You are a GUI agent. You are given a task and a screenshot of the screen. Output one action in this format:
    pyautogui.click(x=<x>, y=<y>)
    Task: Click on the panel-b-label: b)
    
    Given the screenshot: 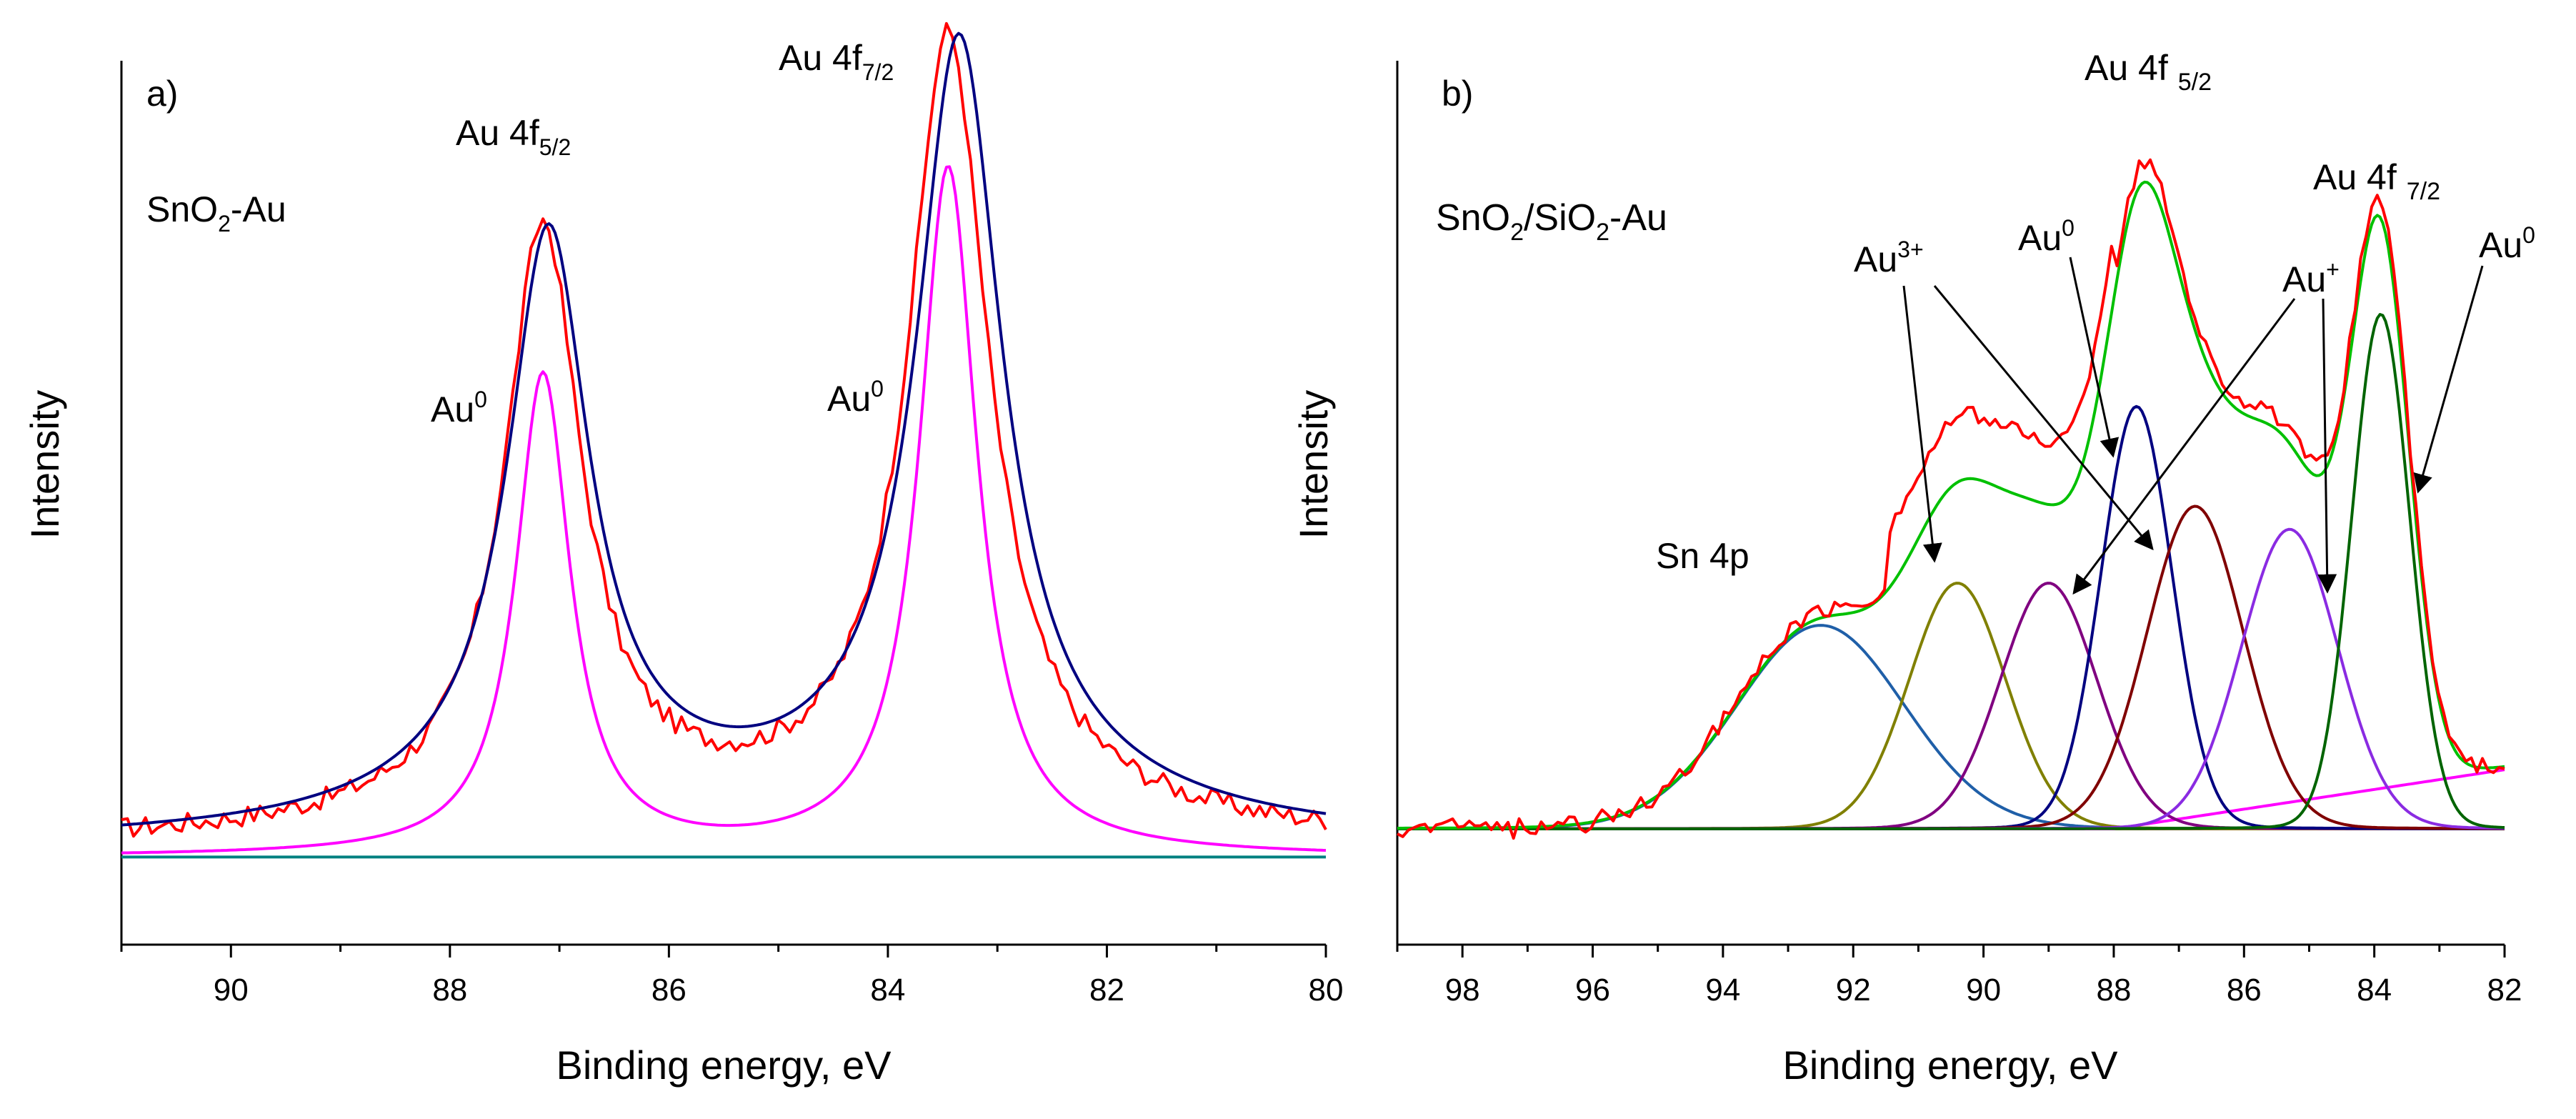 What is the action you would take?
    pyautogui.click(x=1457, y=94)
    